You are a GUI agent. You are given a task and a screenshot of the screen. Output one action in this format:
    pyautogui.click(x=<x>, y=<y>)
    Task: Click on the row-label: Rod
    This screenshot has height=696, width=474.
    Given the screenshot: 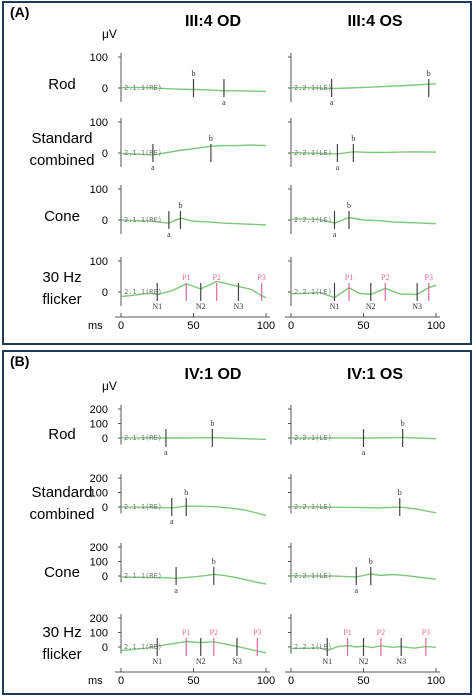 What is the action you would take?
    pyautogui.click(x=62, y=84)
    